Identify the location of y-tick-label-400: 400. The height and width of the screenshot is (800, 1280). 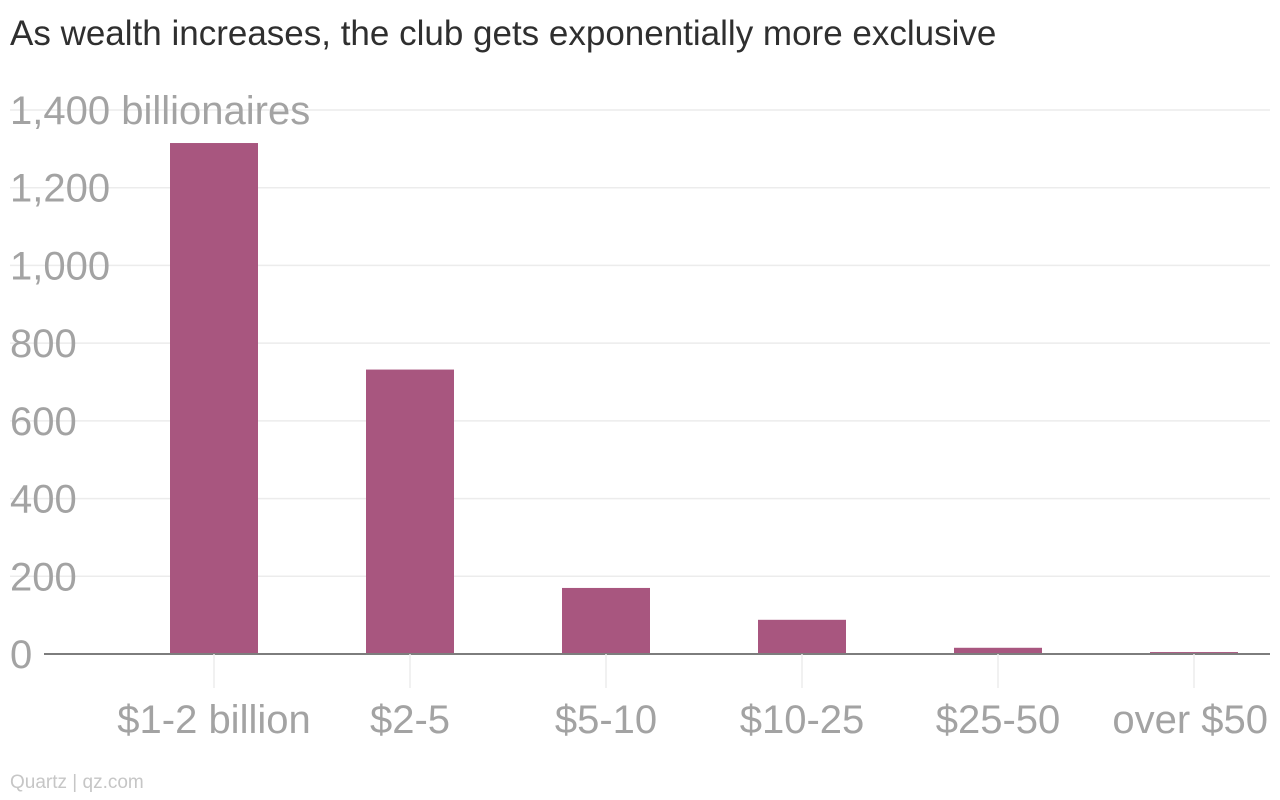
(43, 500).